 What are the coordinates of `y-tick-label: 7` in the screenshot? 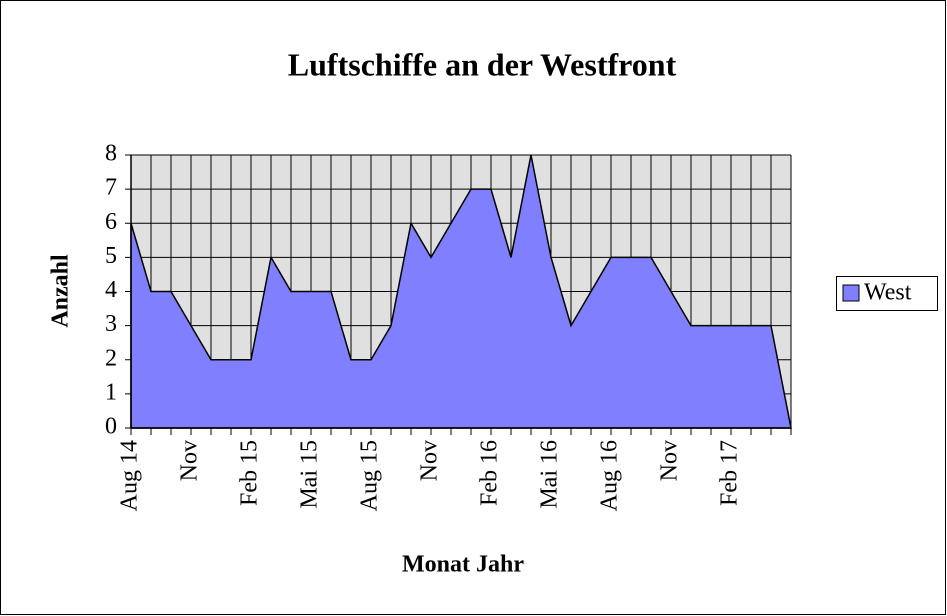 It's located at (111, 188).